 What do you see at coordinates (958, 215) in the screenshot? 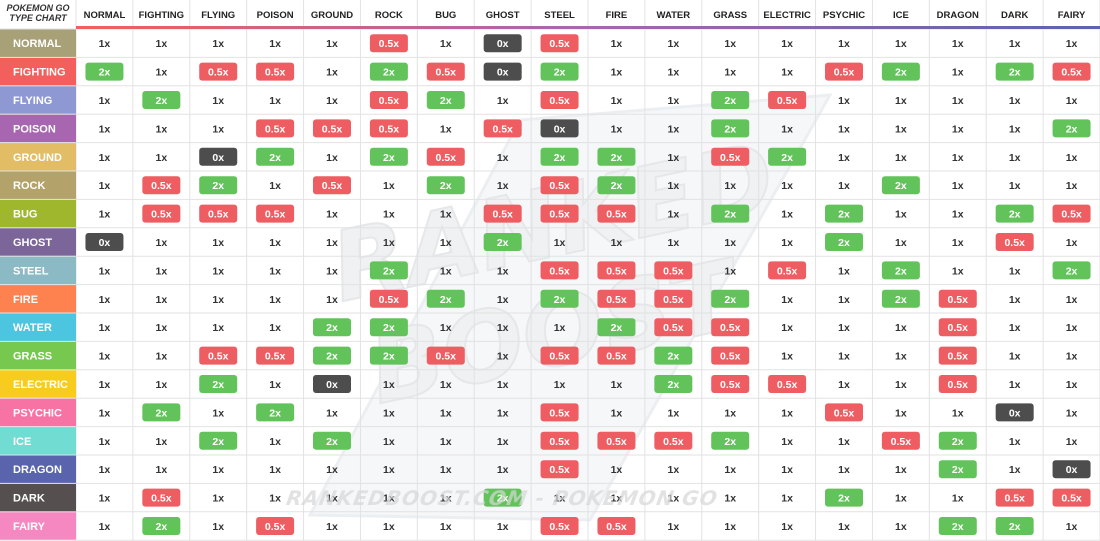
I see `cell-bug-vs-dragon: 1x` at bounding box center [958, 215].